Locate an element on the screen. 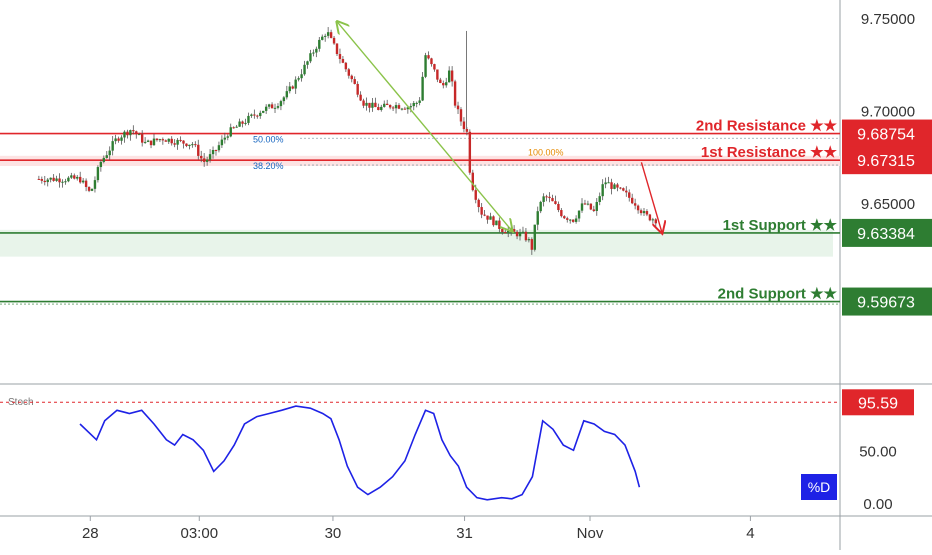 The height and width of the screenshot is (555, 932). oscillator-tick-label: 0.00 is located at coordinates (877, 504).